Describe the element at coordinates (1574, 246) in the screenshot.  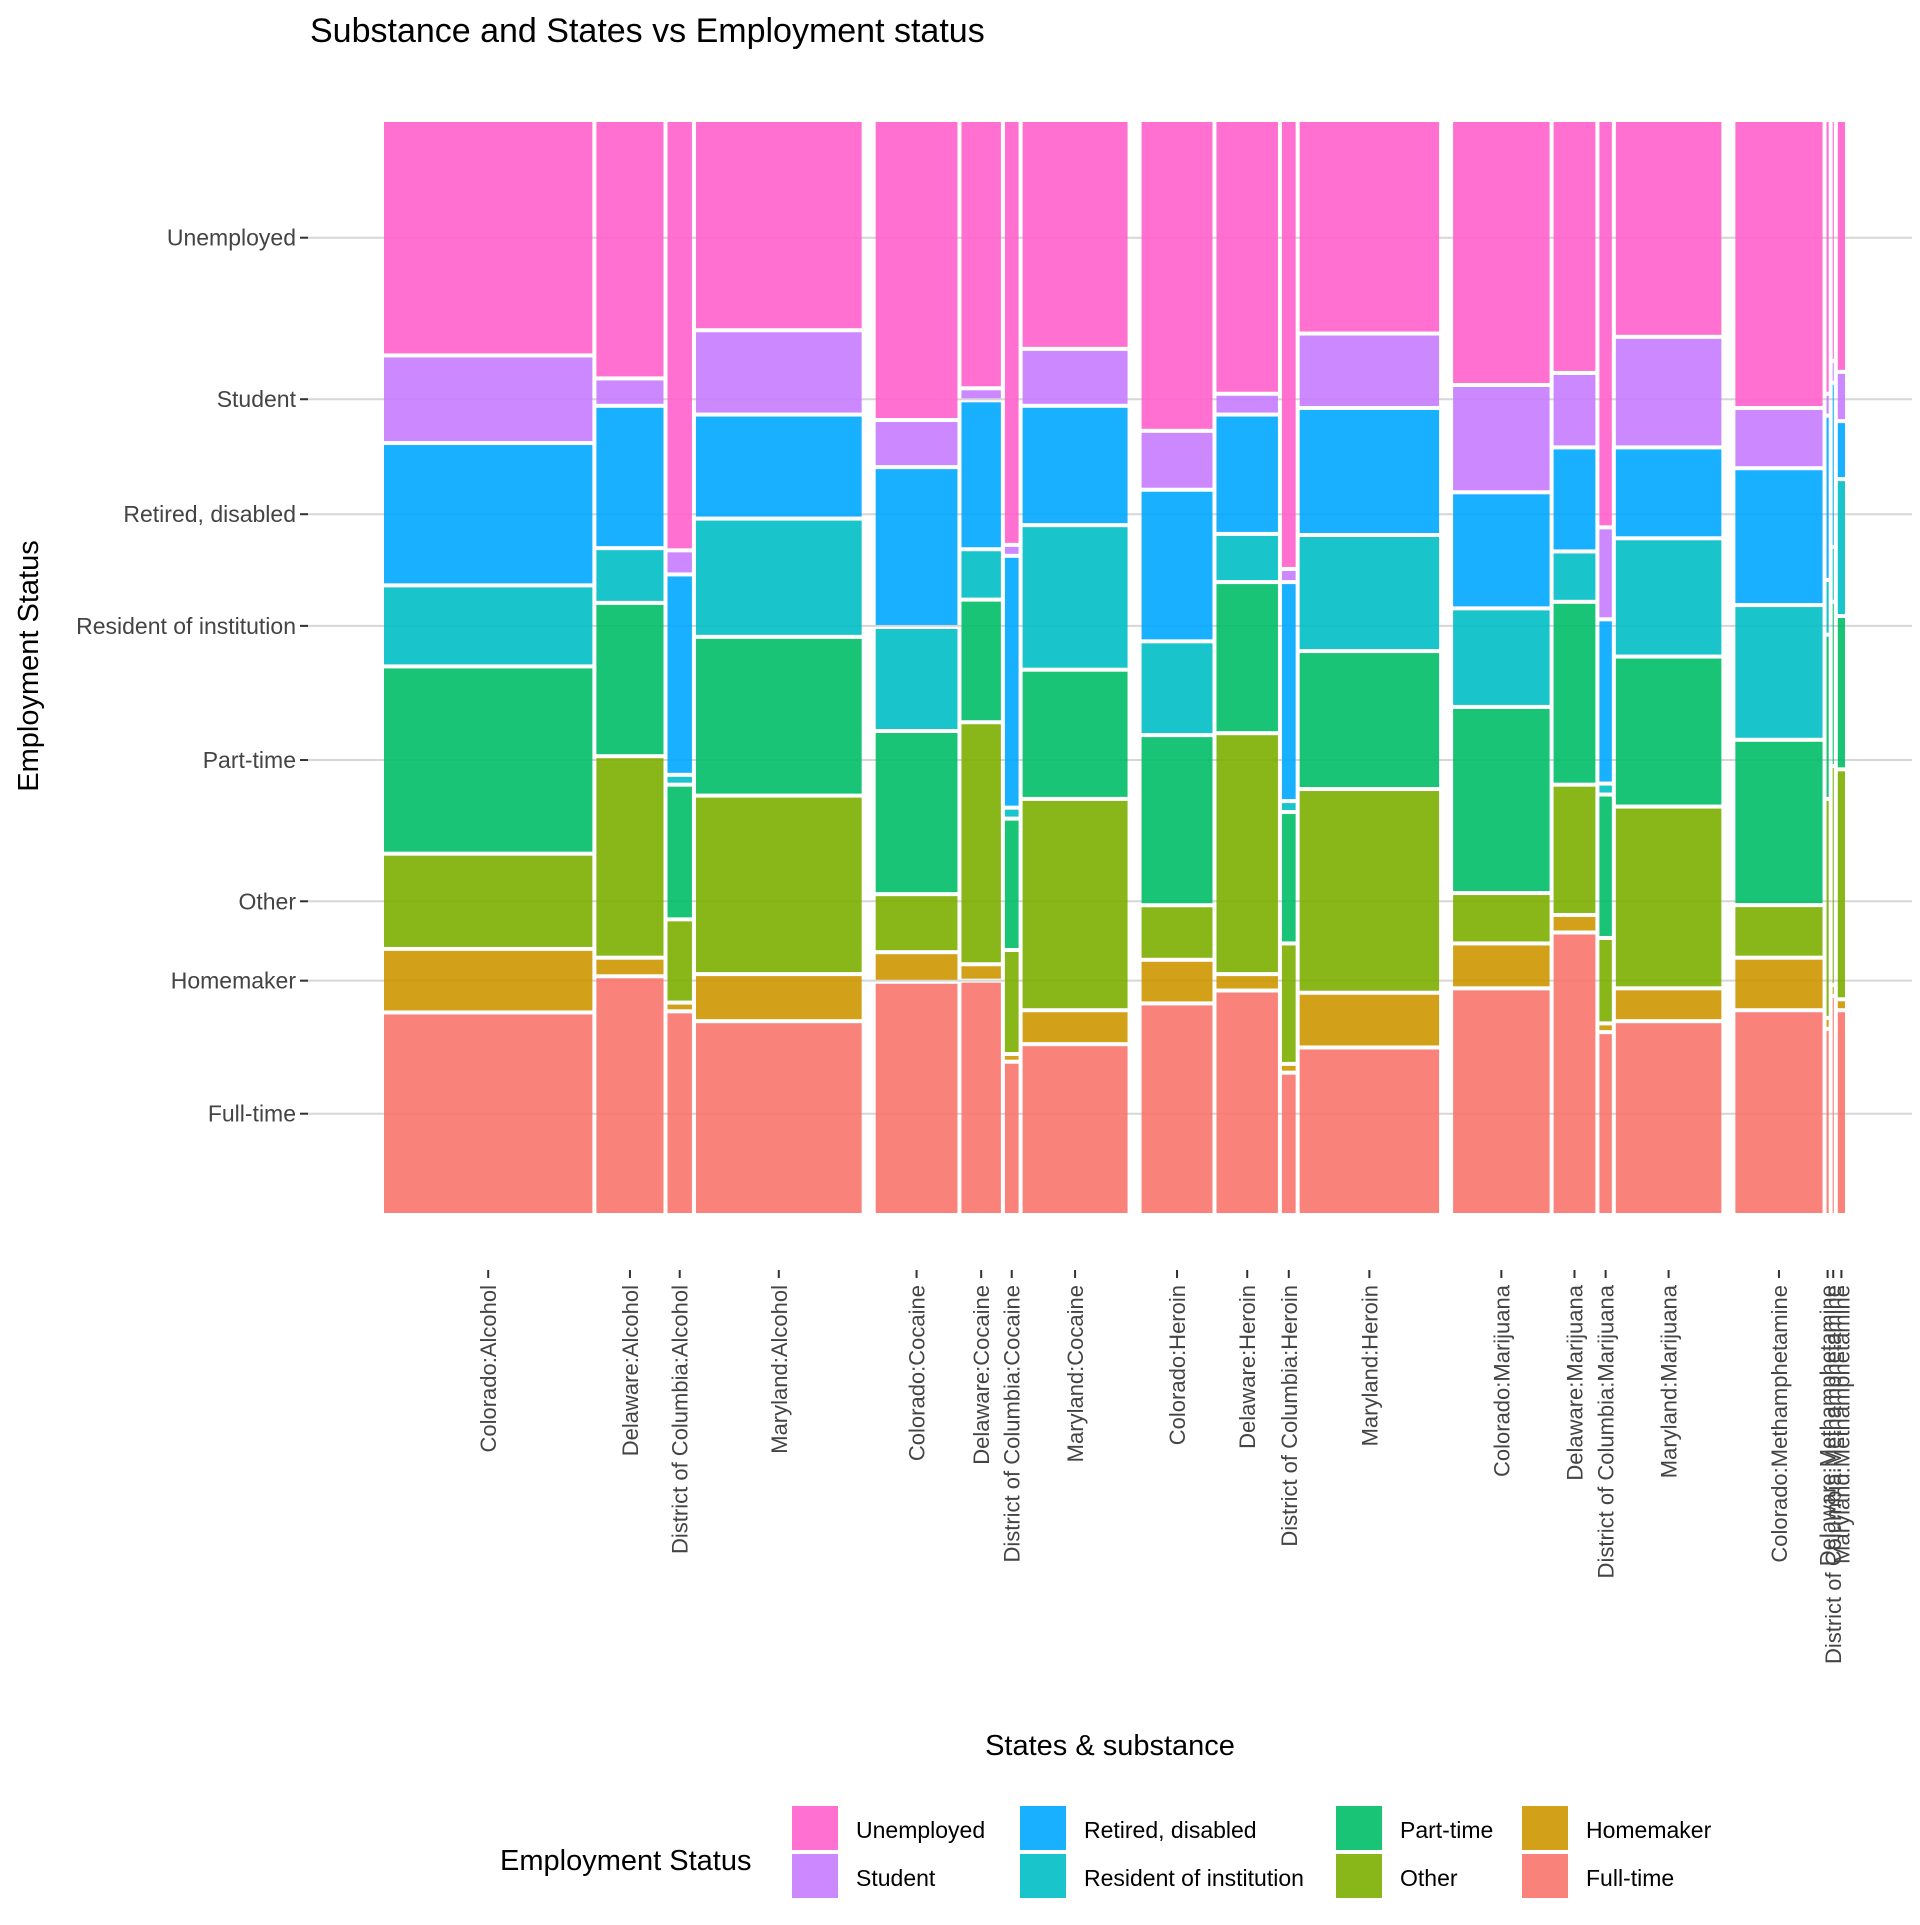
I see `tile-delaware-marijuana-unemployed` at that location.